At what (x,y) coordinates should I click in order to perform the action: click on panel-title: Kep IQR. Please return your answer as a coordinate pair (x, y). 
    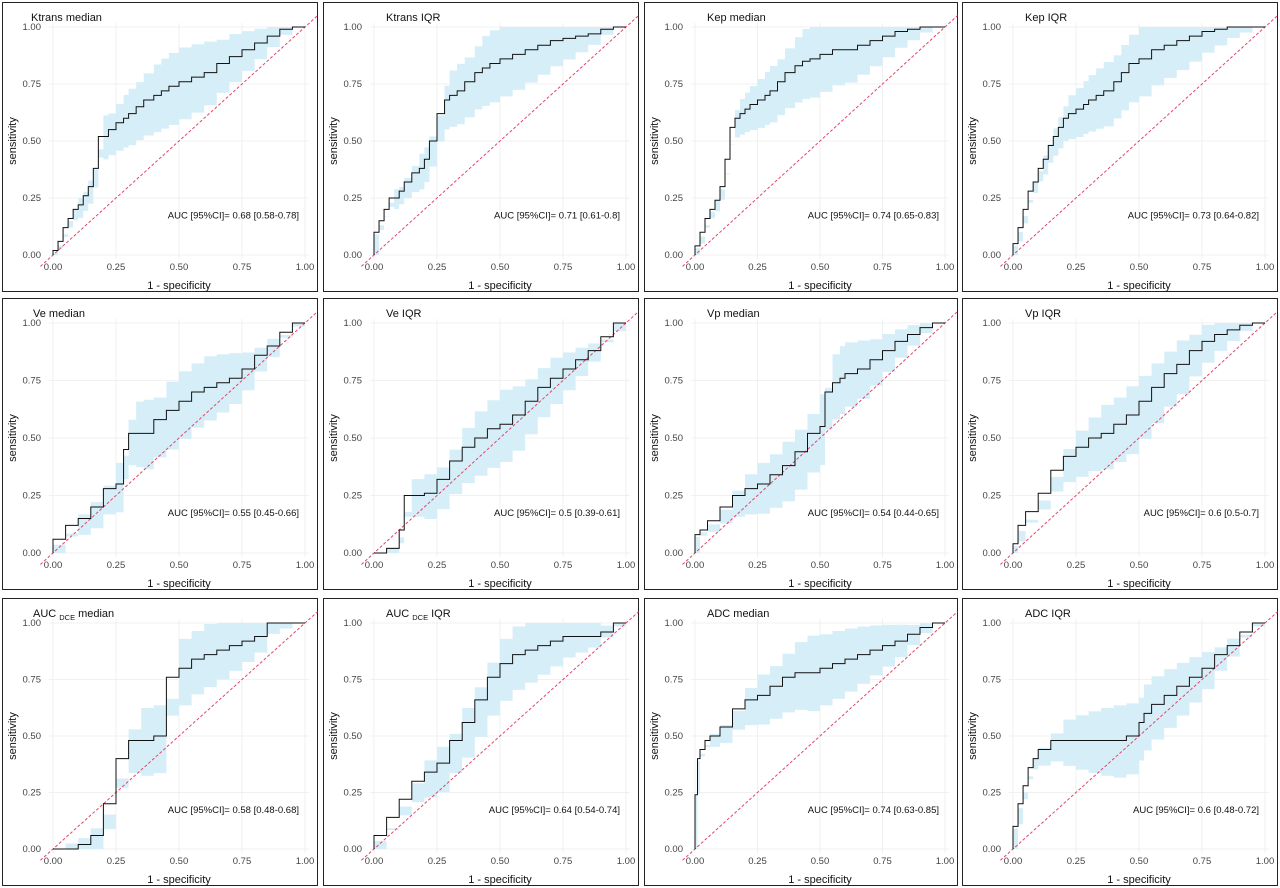
    Looking at the image, I should click on (1046, 18).